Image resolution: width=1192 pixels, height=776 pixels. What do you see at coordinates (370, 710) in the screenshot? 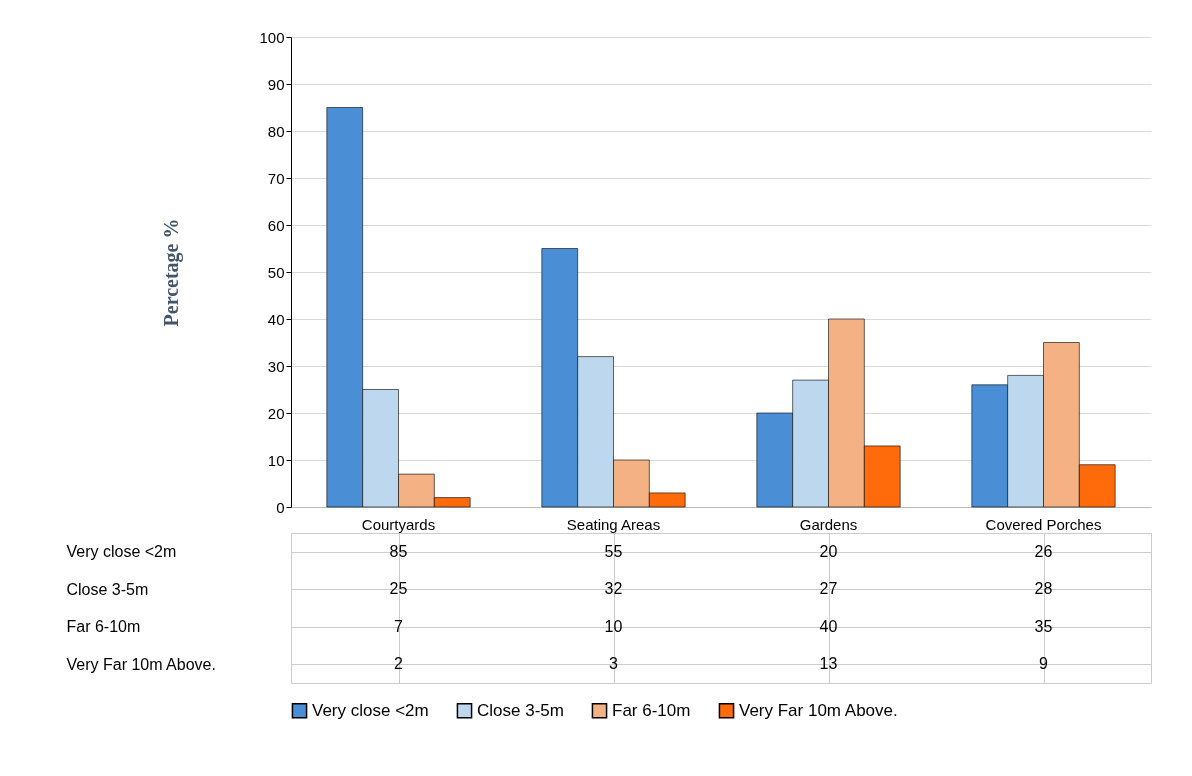
I see `legend-label: Very close <2m` at bounding box center [370, 710].